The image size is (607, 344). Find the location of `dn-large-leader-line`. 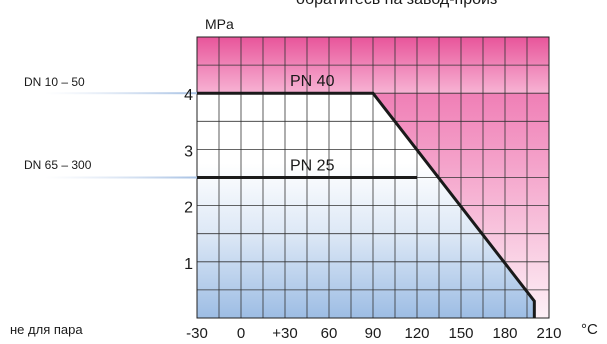

dn-large-leader-line is located at coordinates (121, 177).